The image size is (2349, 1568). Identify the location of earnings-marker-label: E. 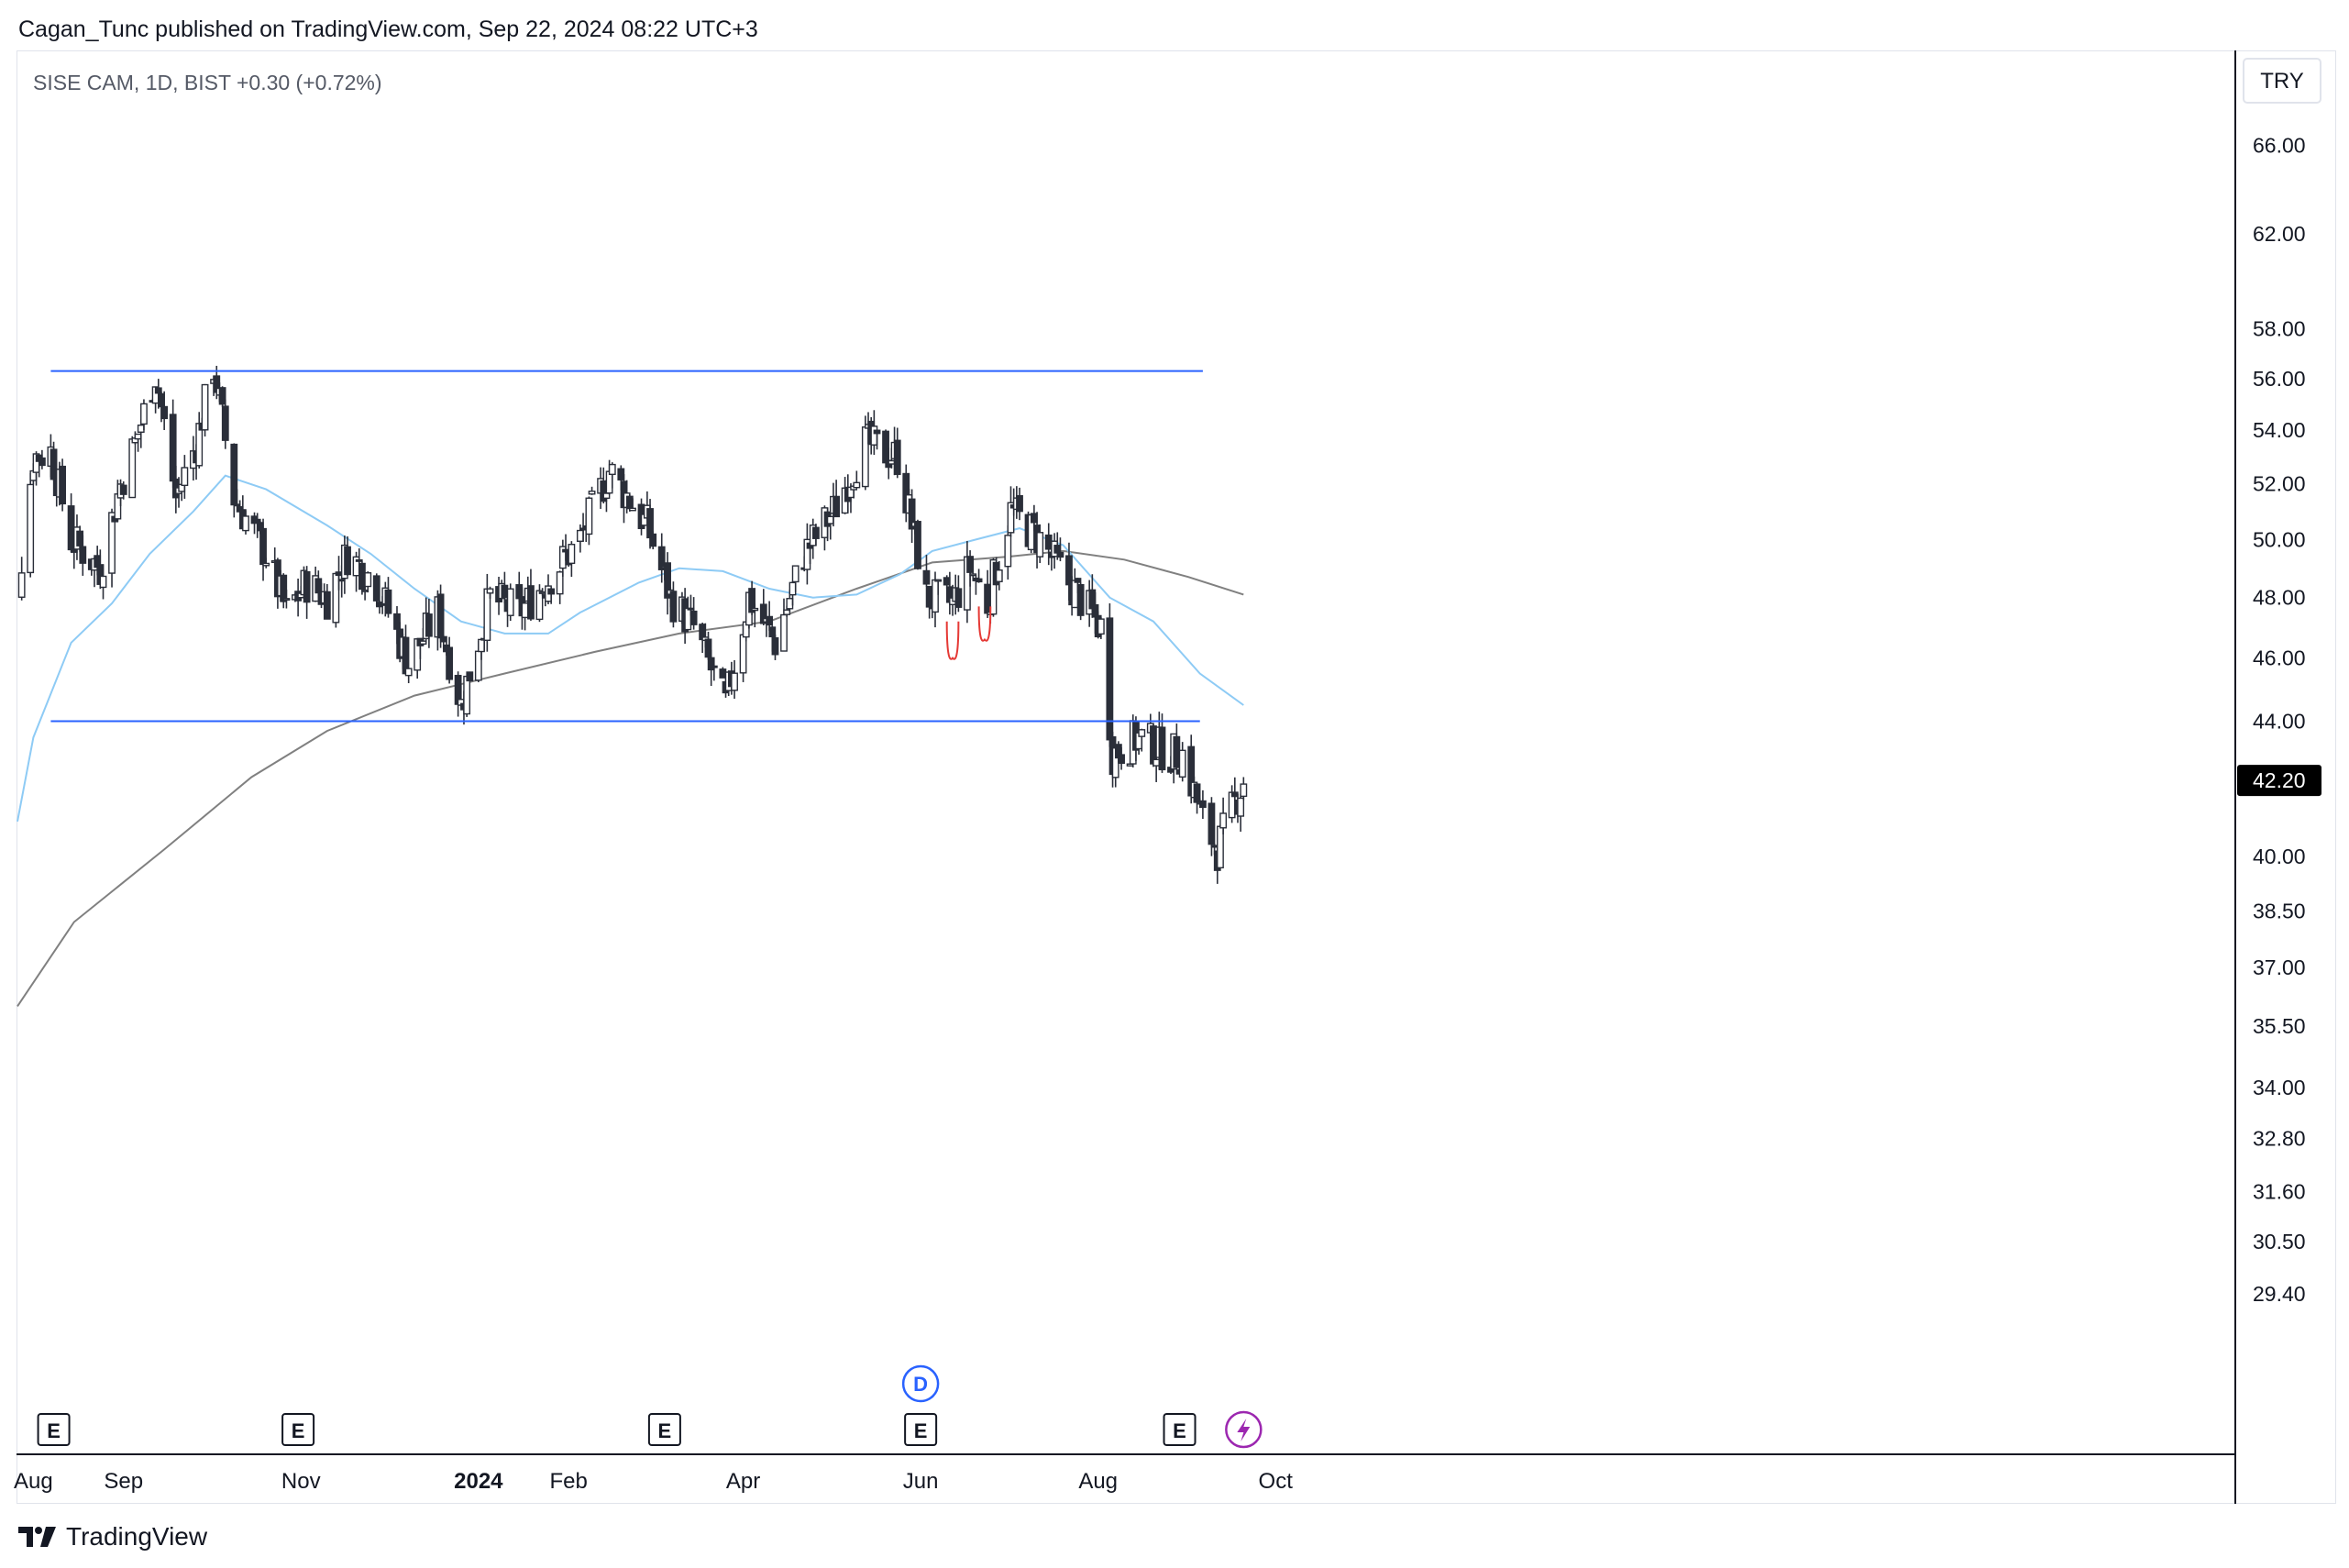
(1179, 1431).